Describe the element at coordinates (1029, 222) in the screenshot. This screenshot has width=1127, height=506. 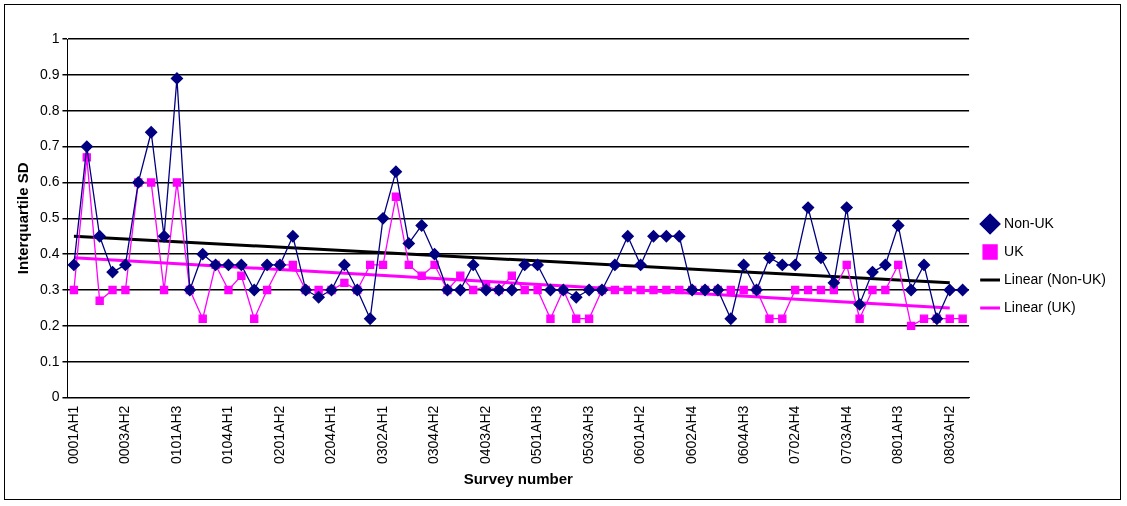
I see `legend-label: Non-UK` at that location.